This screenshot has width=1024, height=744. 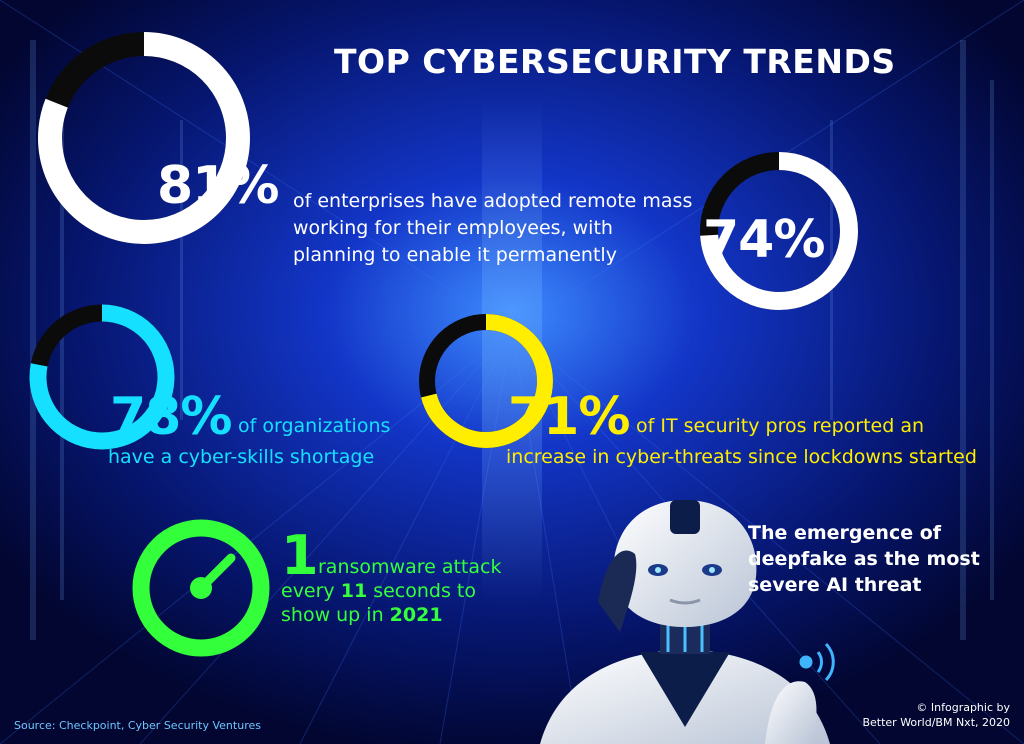 I want to click on stat-78-value: 78%, so click(x=171, y=417).